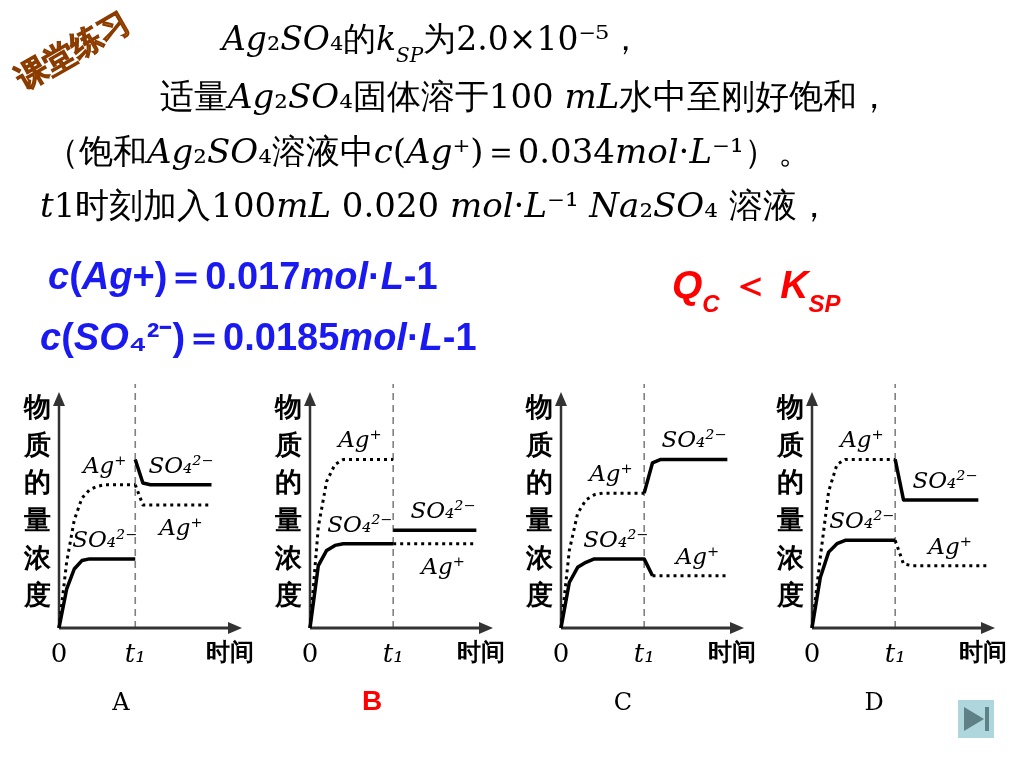  Describe the element at coordinates (874, 702) in the screenshot. I see `text: D` at that location.